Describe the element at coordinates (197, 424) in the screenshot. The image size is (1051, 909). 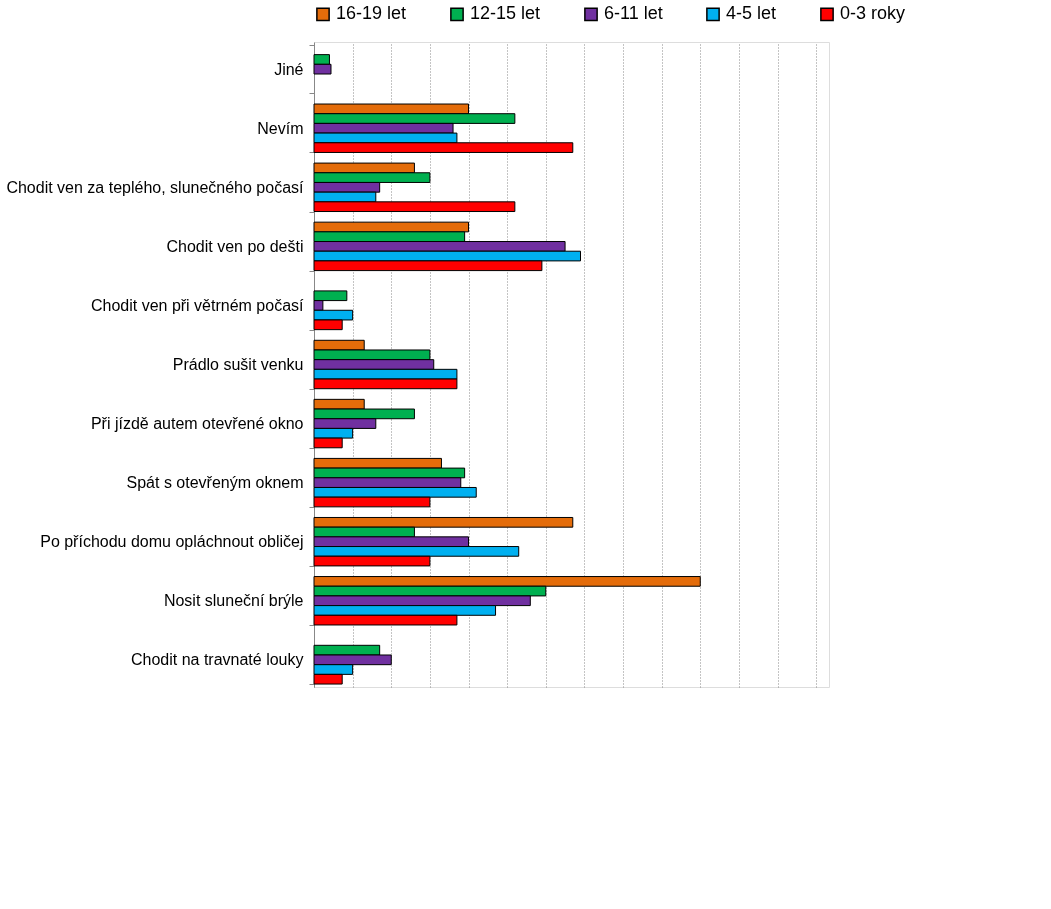
I see `y-tick-label: Při jízdě autem otevřené okno` at that location.